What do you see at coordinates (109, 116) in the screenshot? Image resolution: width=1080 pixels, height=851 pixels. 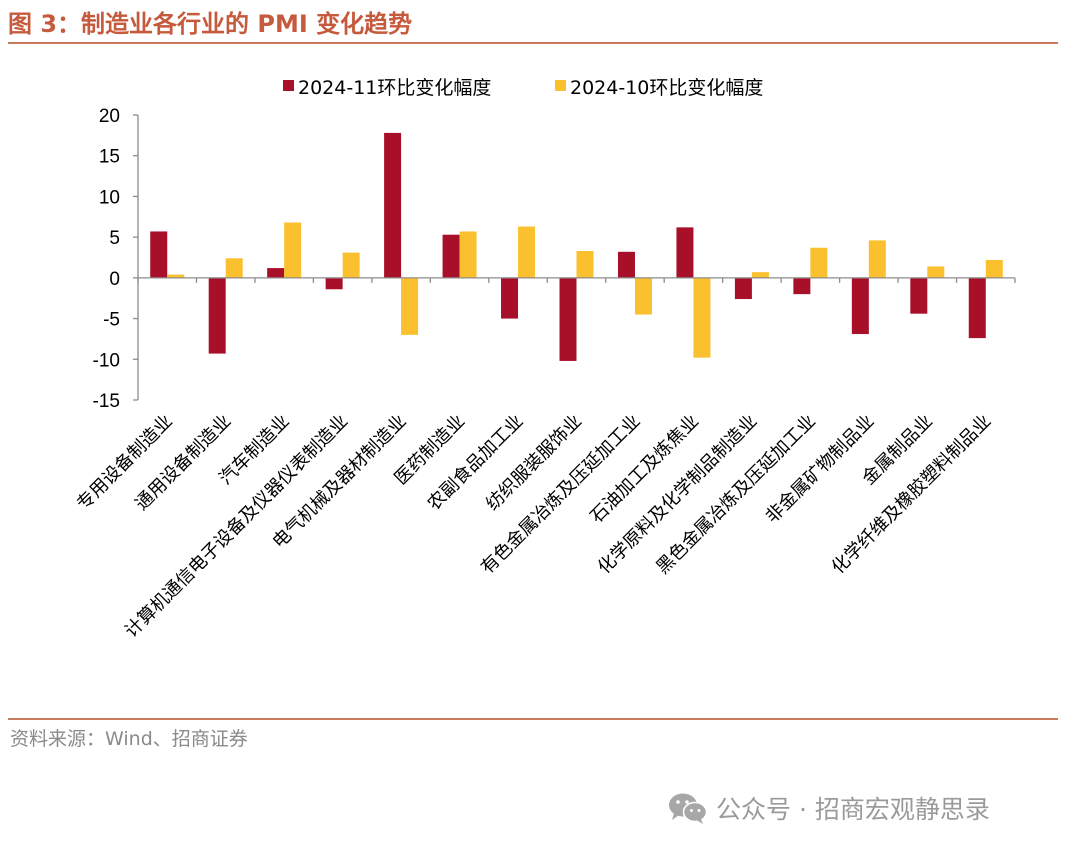 I see `y-tick-label: 20` at bounding box center [109, 116].